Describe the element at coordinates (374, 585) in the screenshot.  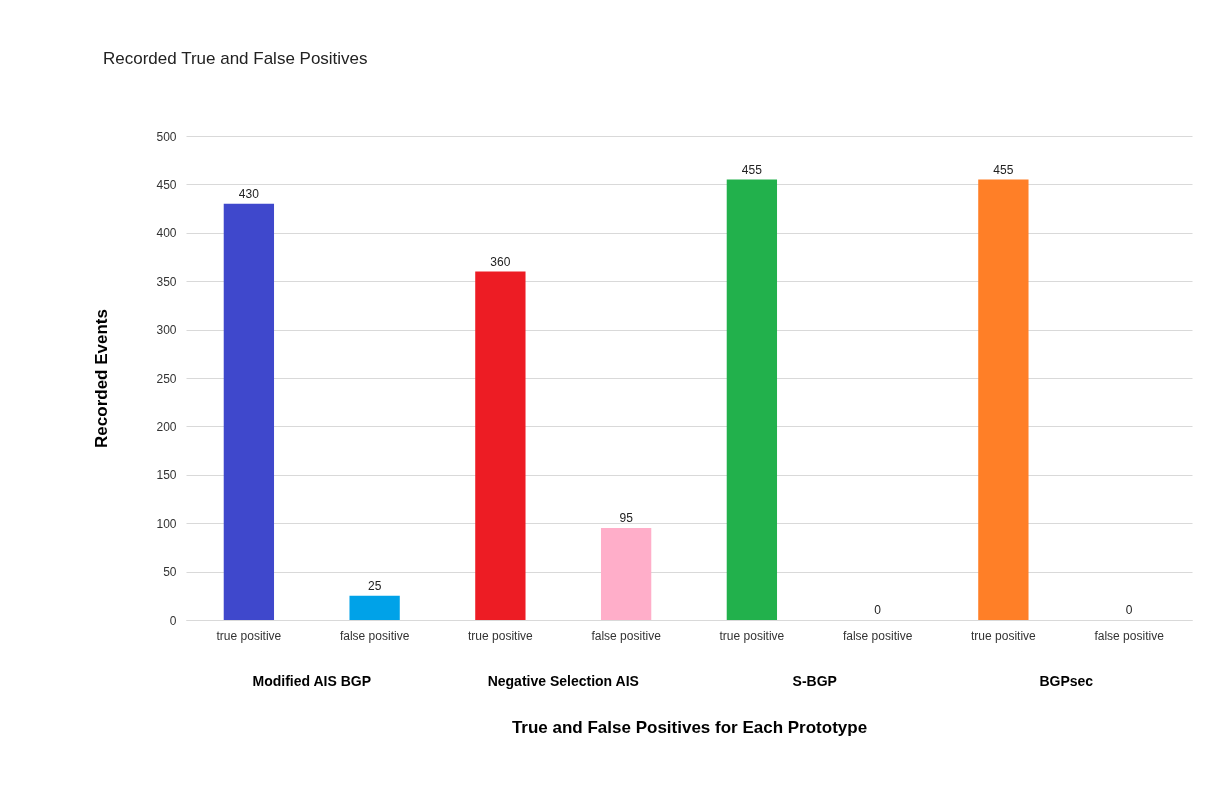
I see `data-label: 25` at that location.